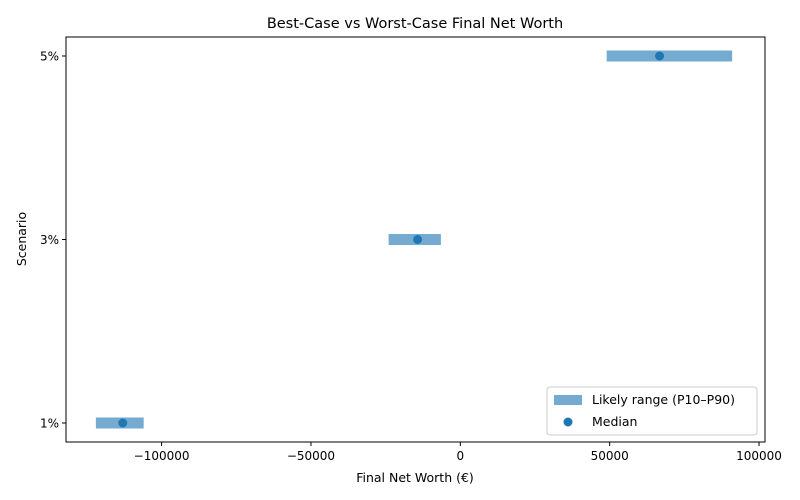 This screenshot has width=800, height=500. Describe the element at coordinates (21, 239) in the screenshot. I see `y-axis-label: Scenario` at that location.